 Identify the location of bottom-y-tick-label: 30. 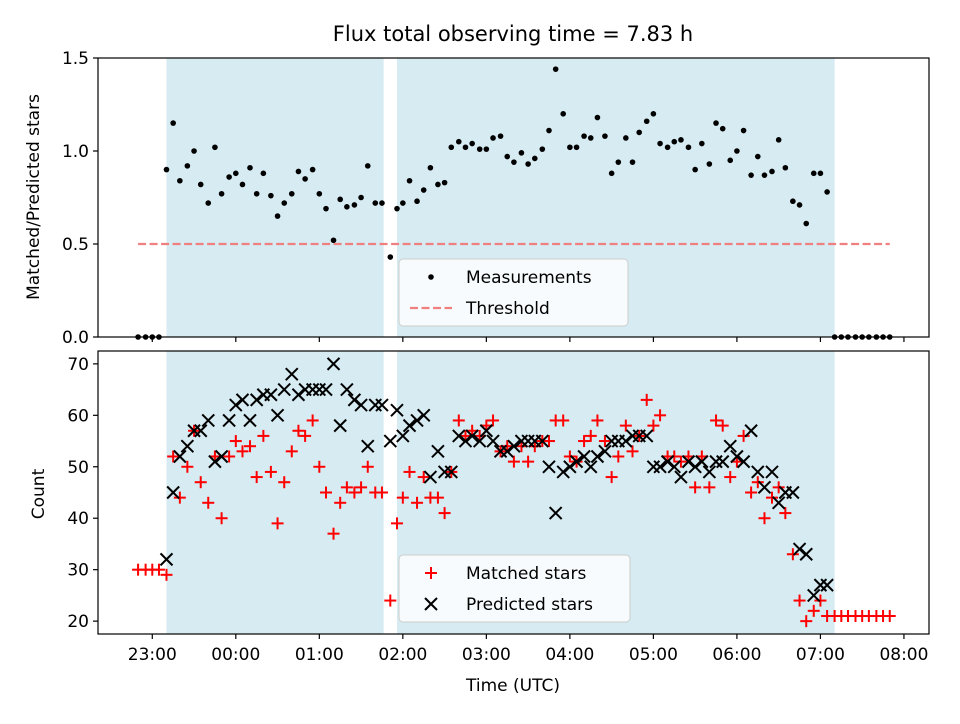
(78, 571).